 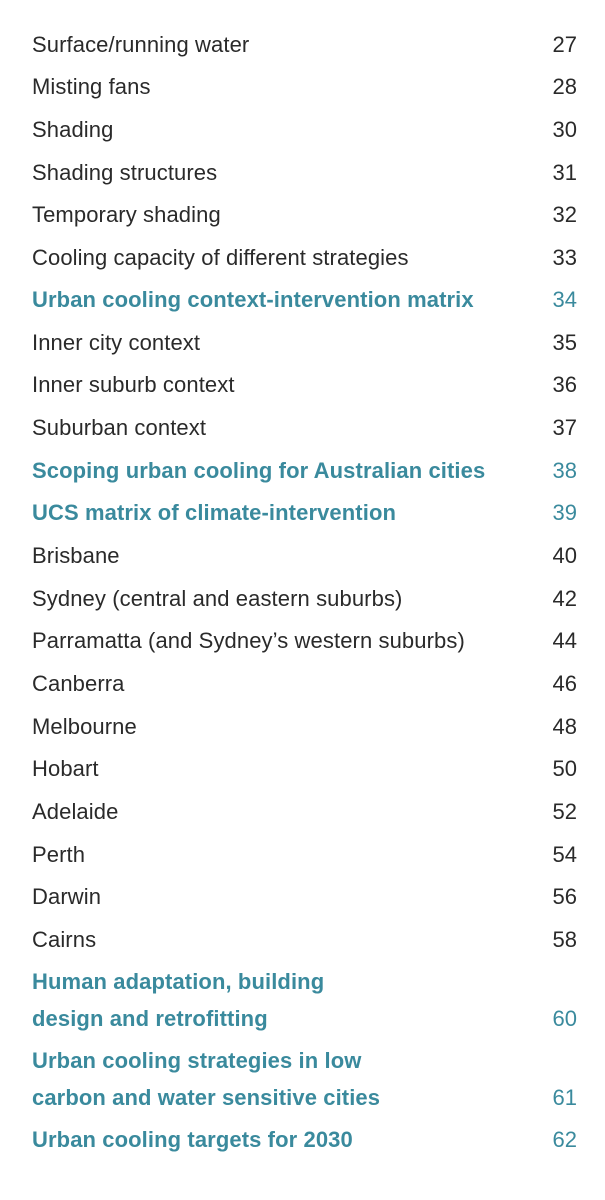 What do you see at coordinates (126, 214) in the screenshot?
I see `toc-entry-title: Temporary shading` at bounding box center [126, 214].